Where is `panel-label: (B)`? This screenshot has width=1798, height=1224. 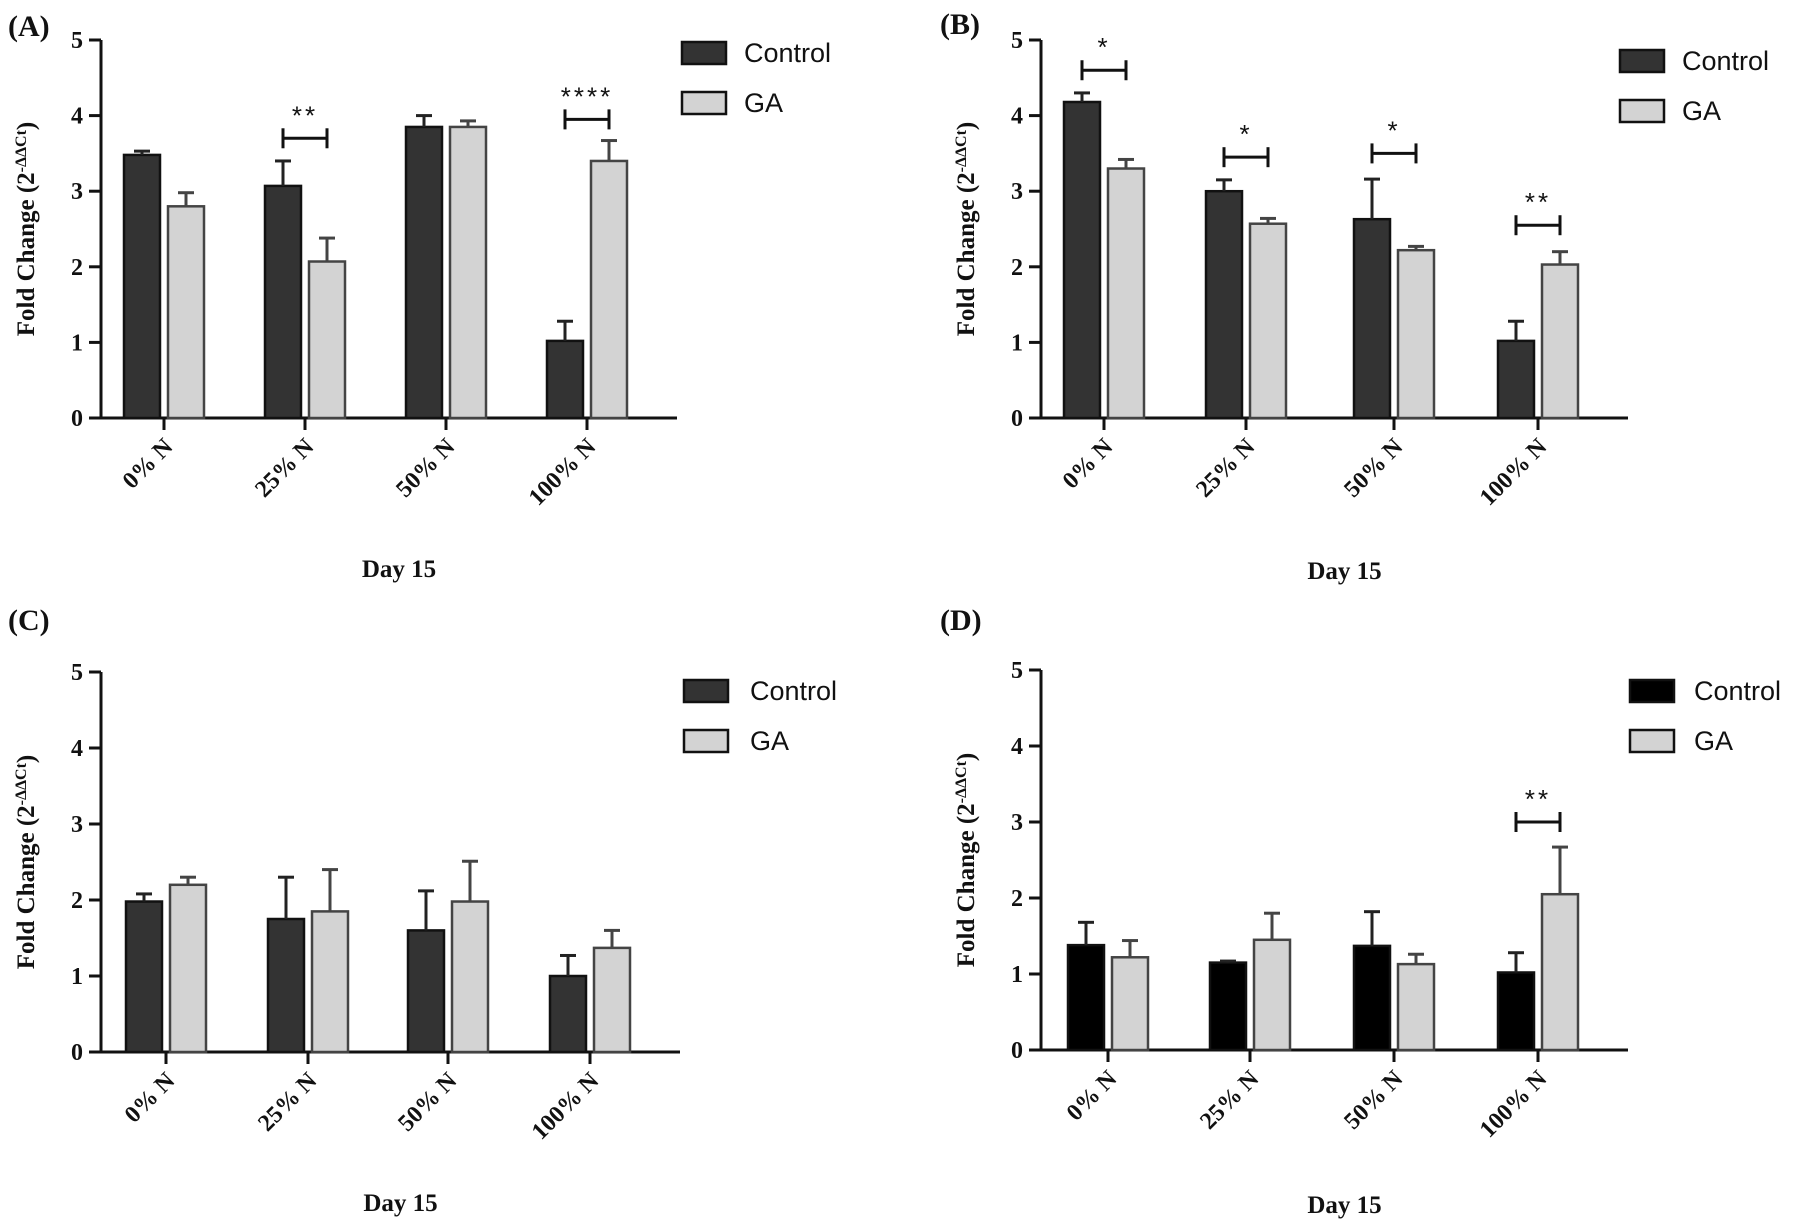 panel-label: (B) is located at coordinates (960, 24).